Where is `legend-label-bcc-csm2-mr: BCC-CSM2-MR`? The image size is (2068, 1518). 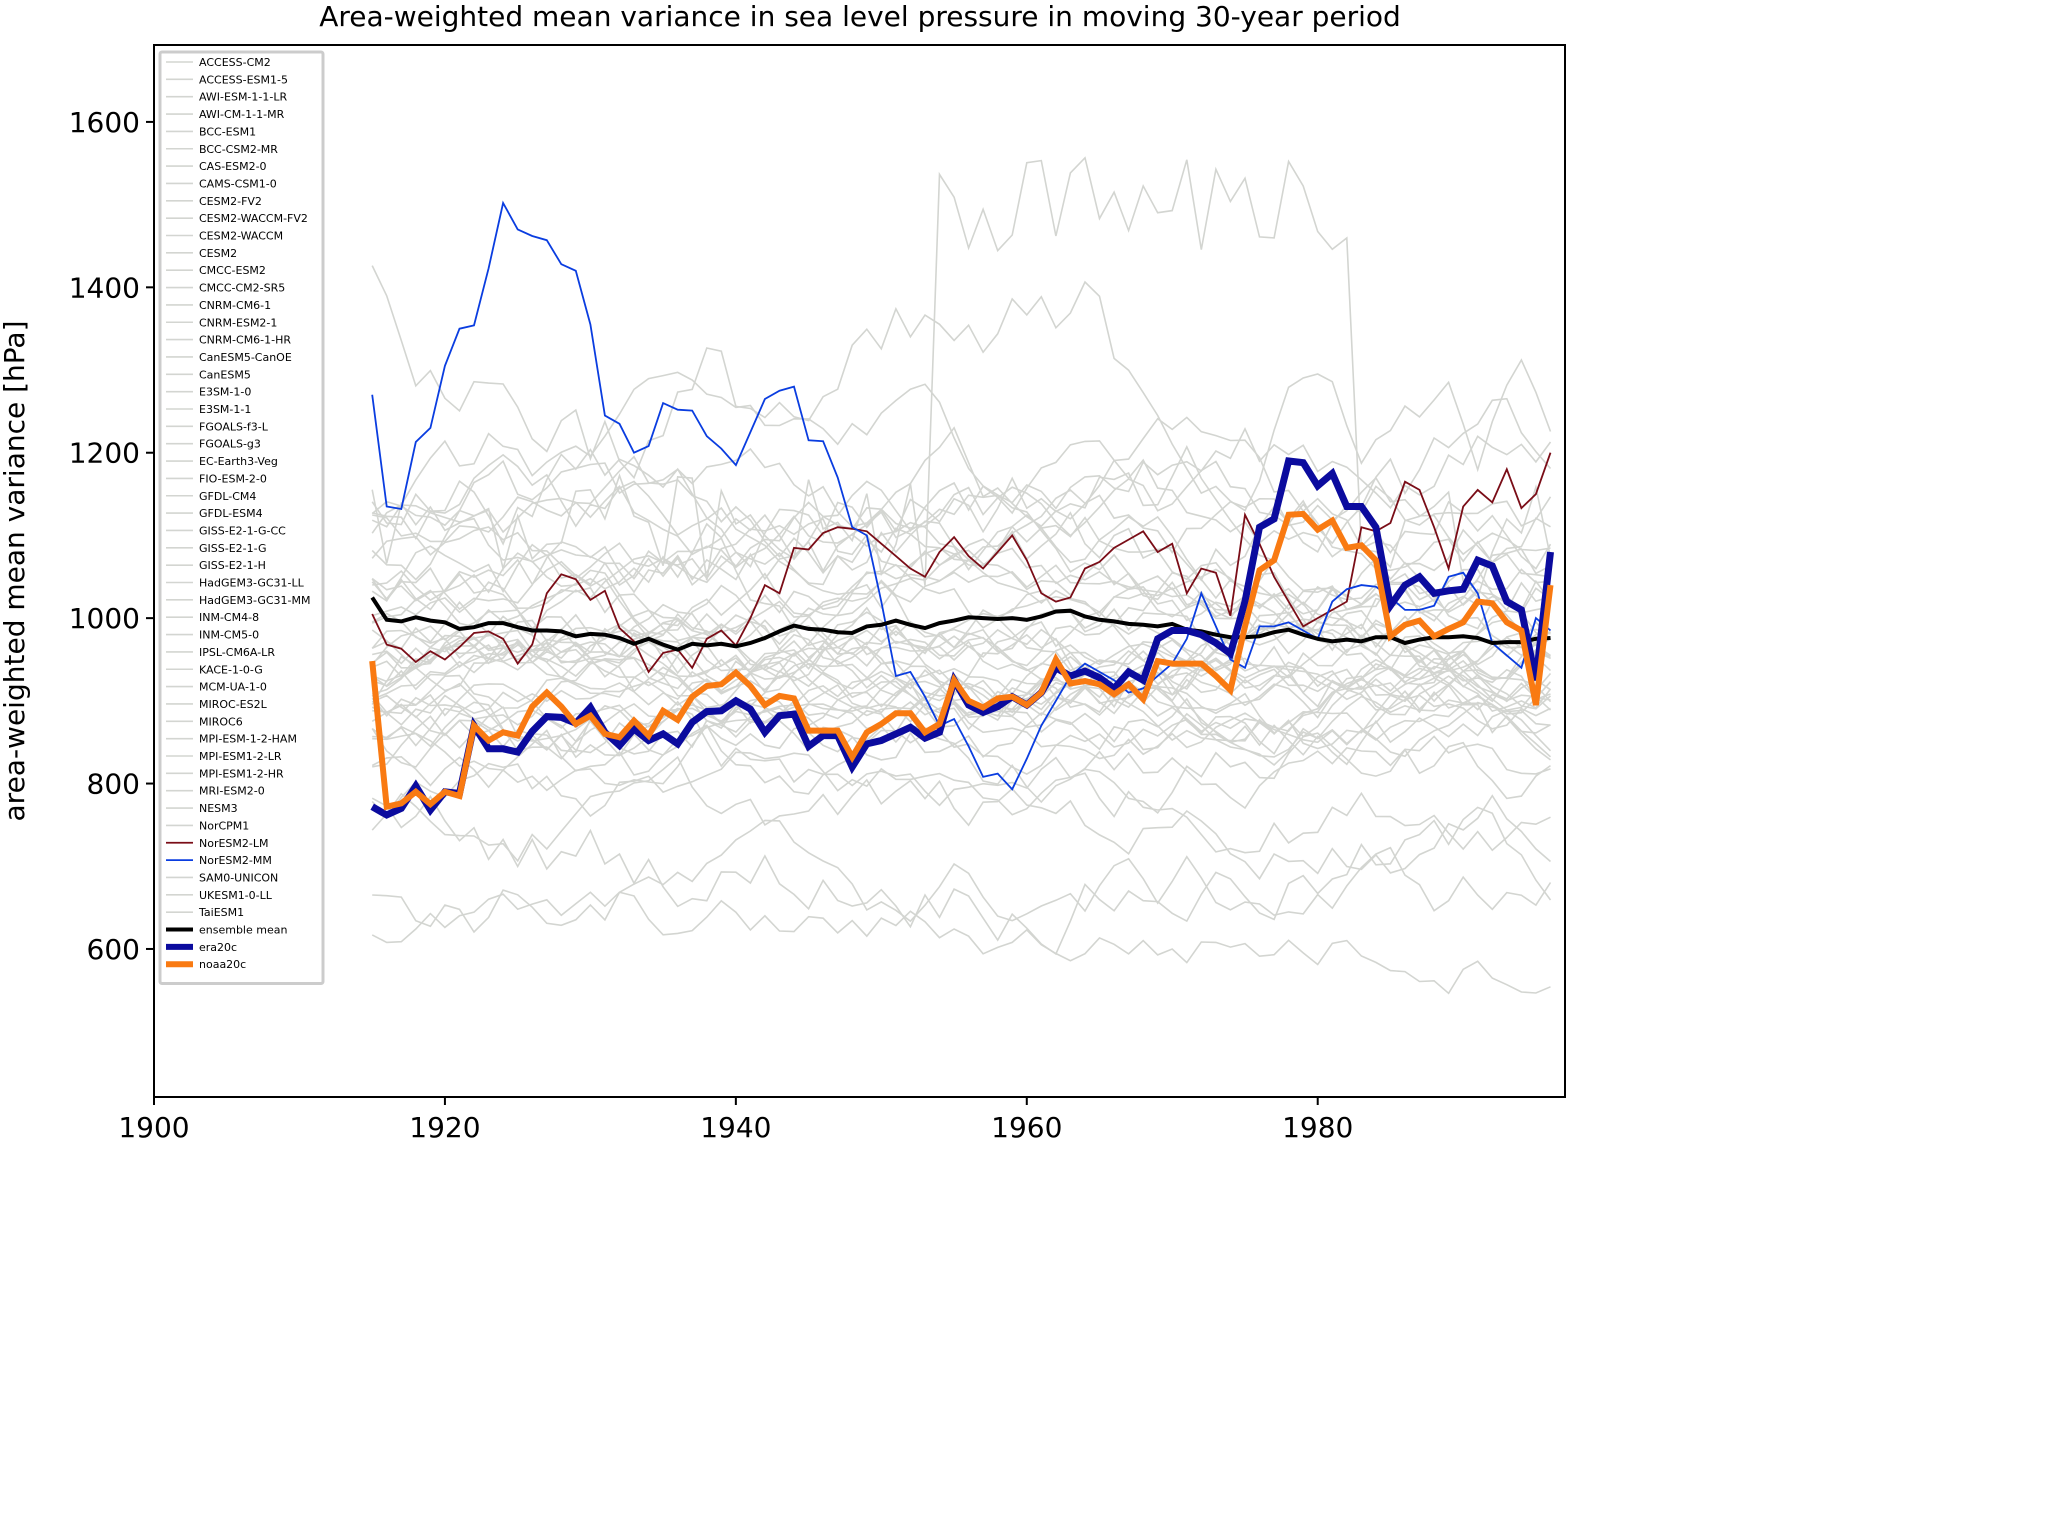 legend-label-bcc-csm2-mr: BCC-CSM2-MR is located at coordinates (238, 149).